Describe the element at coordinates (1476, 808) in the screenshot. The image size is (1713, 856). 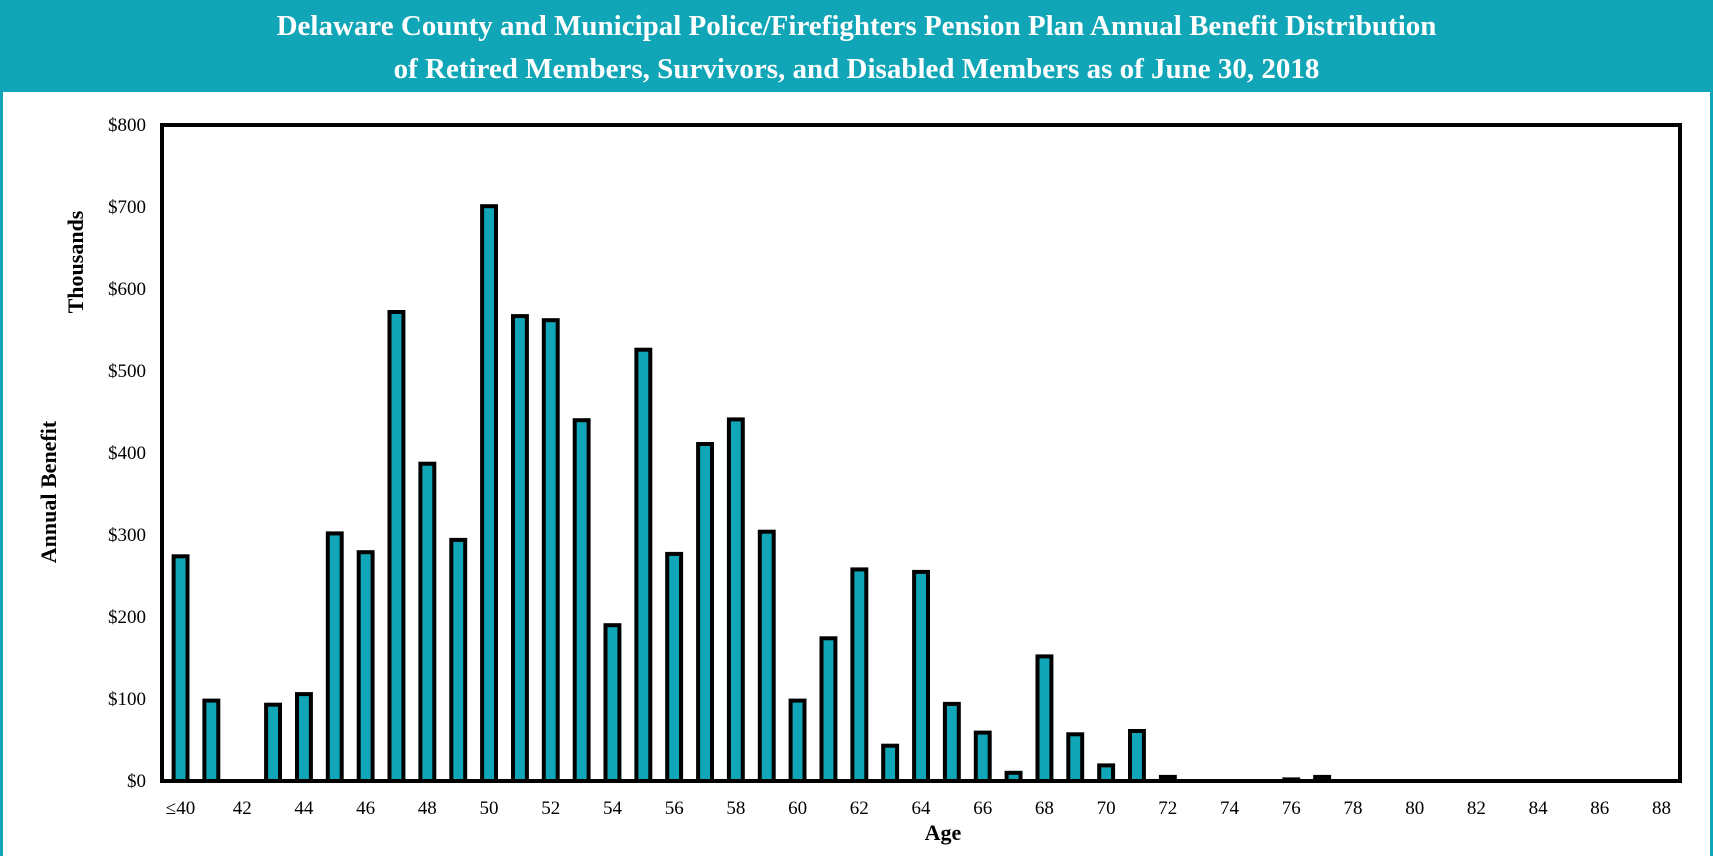
I see `x-tick-label: 82` at that location.